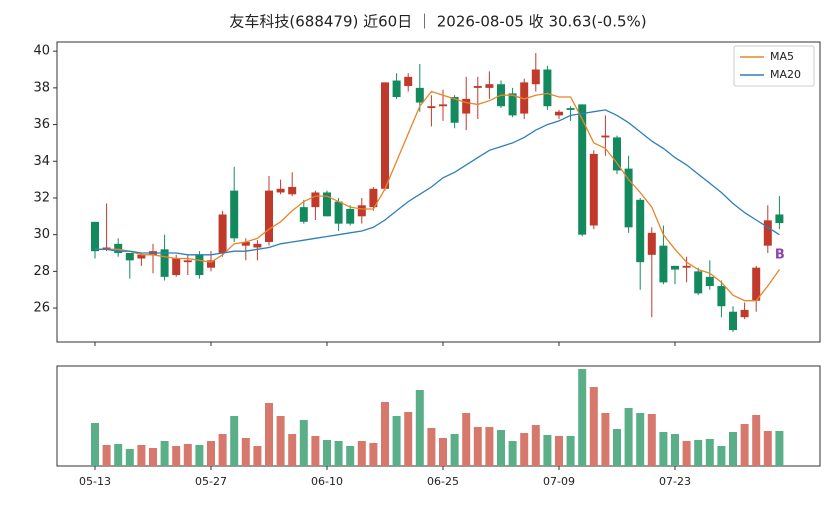 The image size is (836, 510). I want to click on legend-box, so click(774, 66).